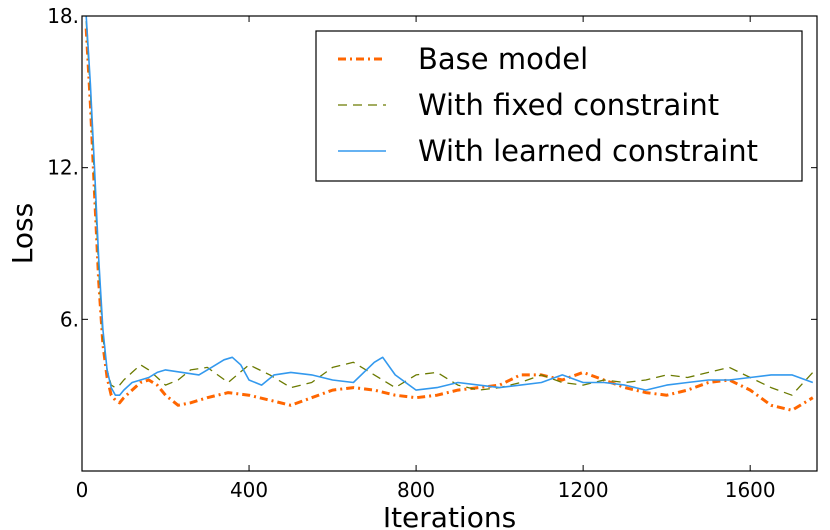 The height and width of the screenshot is (530, 830). Describe the element at coordinates (568, 105) in the screenshot. I see `legend-label: With fixed constraint` at that location.